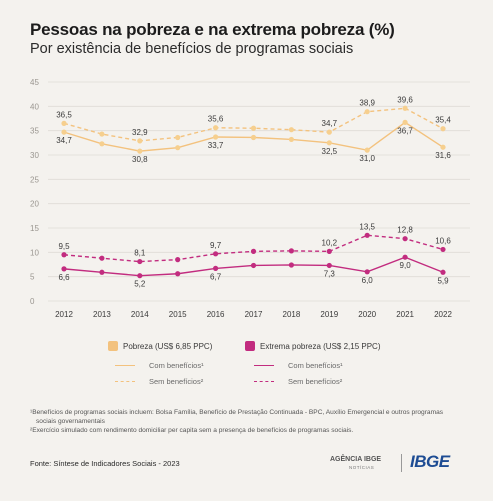 Image resolution: width=493 pixels, height=501 pixels. Describe the element at coordinates (264, 381) in the screenshot. I see `legend-line-extrema-sem` at that location.